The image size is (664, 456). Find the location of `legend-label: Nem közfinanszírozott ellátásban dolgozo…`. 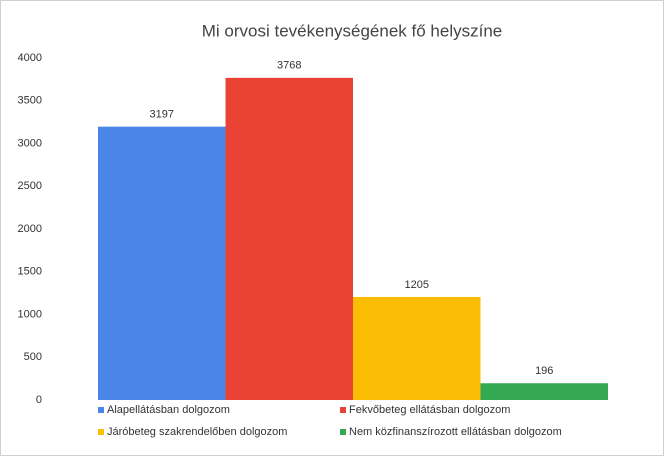

legend-label: Nem közfinanszírozott ellátásban dolgozo… is located at coordinates (455, 432).